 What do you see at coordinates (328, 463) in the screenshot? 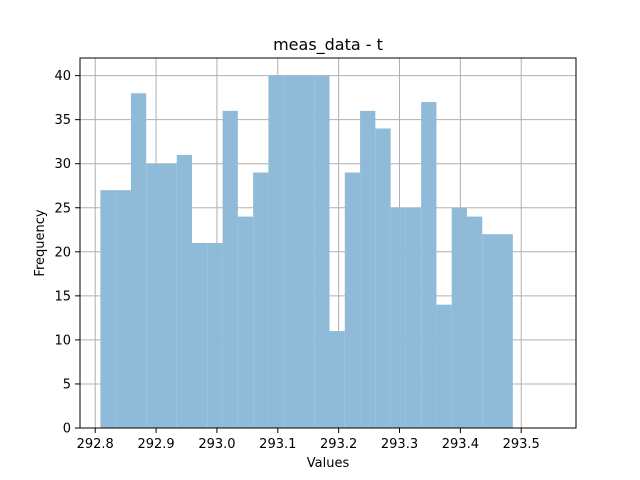
I see `x-axis-label: Values` at bounding box center [328, 463].